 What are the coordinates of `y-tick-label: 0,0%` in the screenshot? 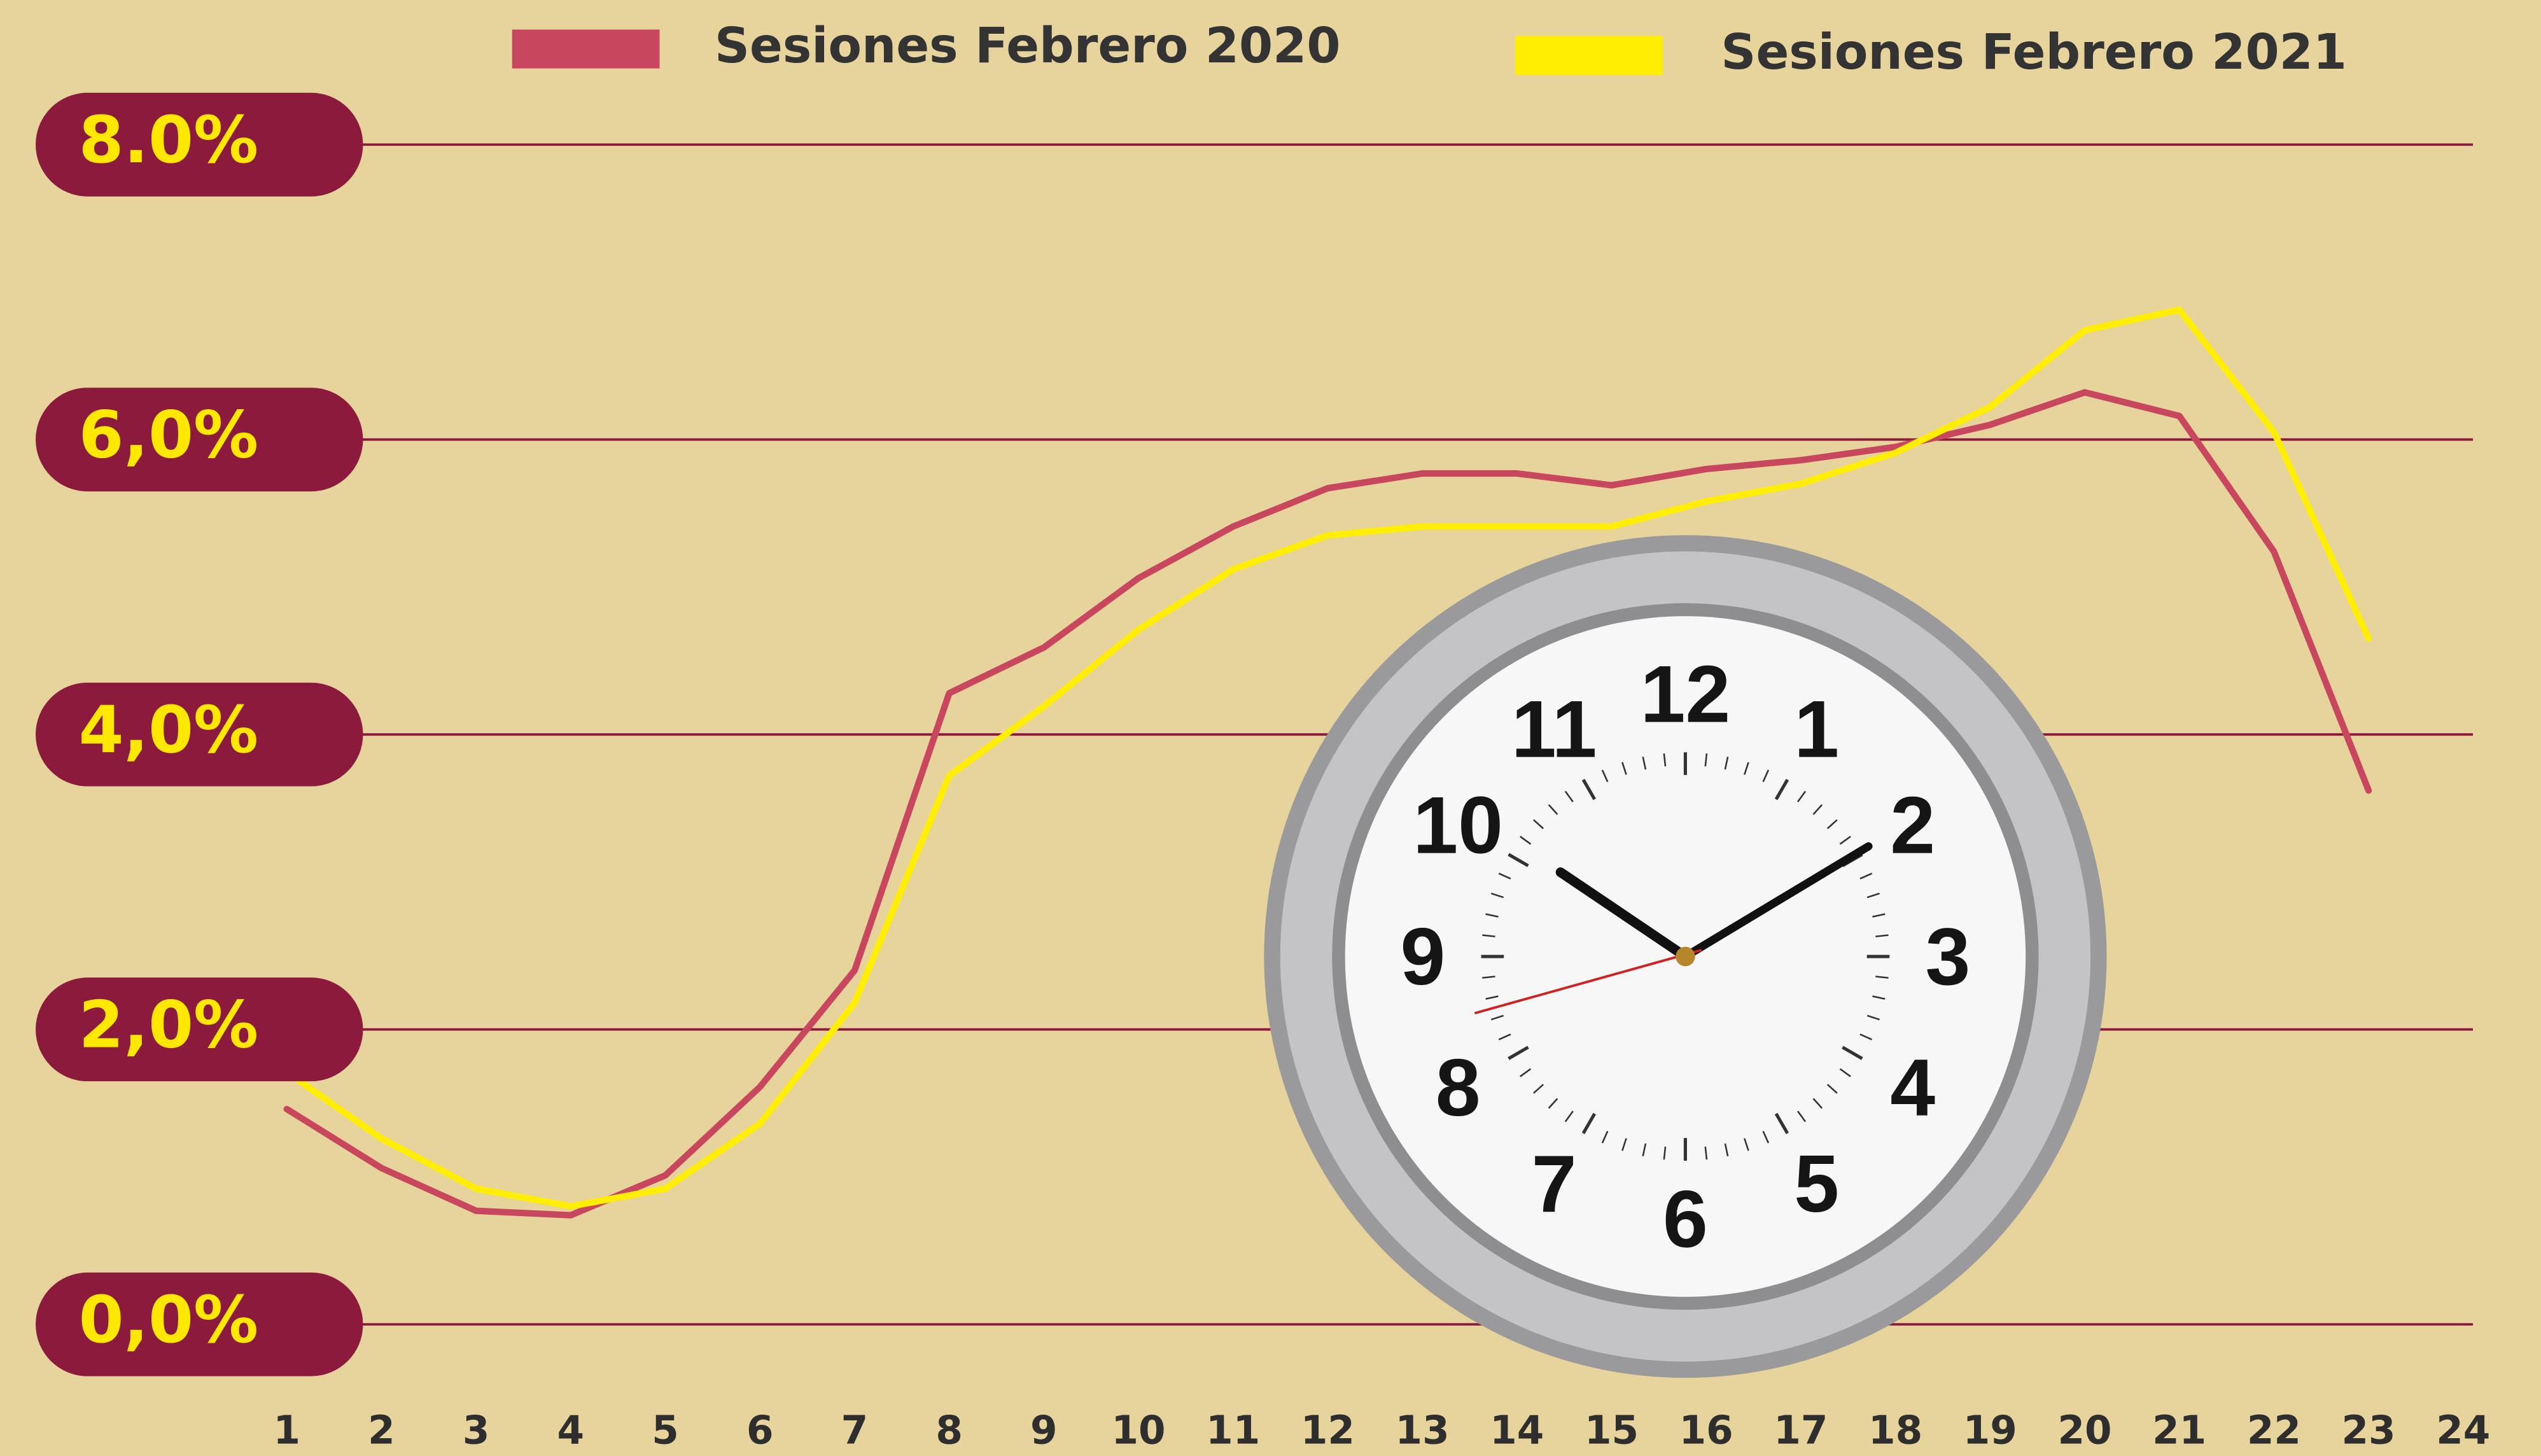 It's located at (169, 1320).